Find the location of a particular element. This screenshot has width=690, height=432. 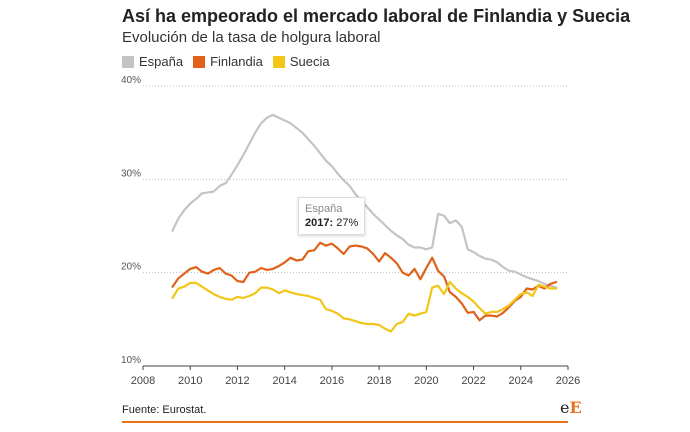

tooltip-year: 2017 is located at coordinates (317, 223).